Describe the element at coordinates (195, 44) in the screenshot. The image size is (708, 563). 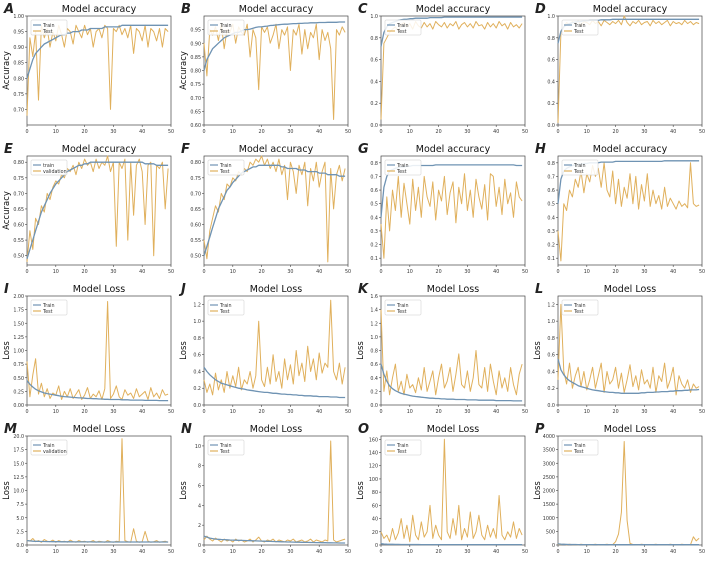
I see `y-tick-label: 0.90` at that location.